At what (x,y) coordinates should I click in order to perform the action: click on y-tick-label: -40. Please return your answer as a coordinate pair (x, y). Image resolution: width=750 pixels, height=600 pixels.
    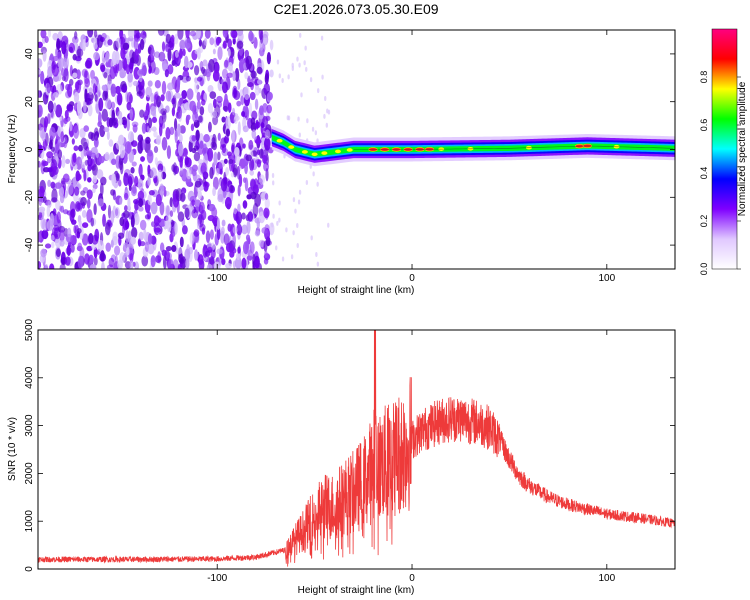
    Looking at the image, I should click on (29, 244).